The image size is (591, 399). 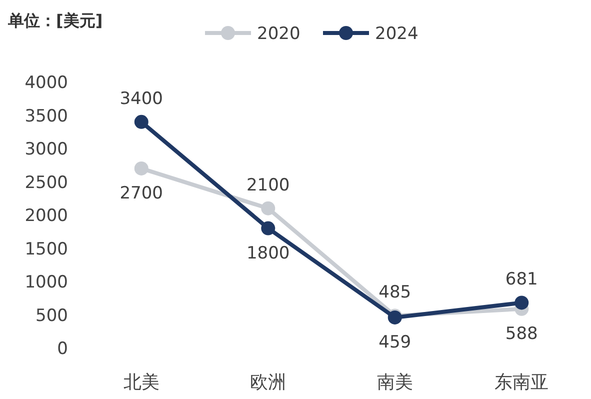 What do you see at coordinates (521, 280) in the screenshot?
I see `data-label: 681` at bounding box center [521, 280].